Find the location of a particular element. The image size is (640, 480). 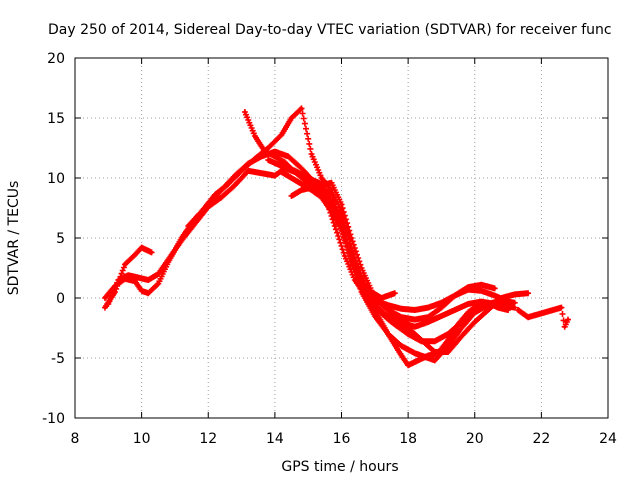

x-tick-label: 16 is located at coordinates (342, 439).